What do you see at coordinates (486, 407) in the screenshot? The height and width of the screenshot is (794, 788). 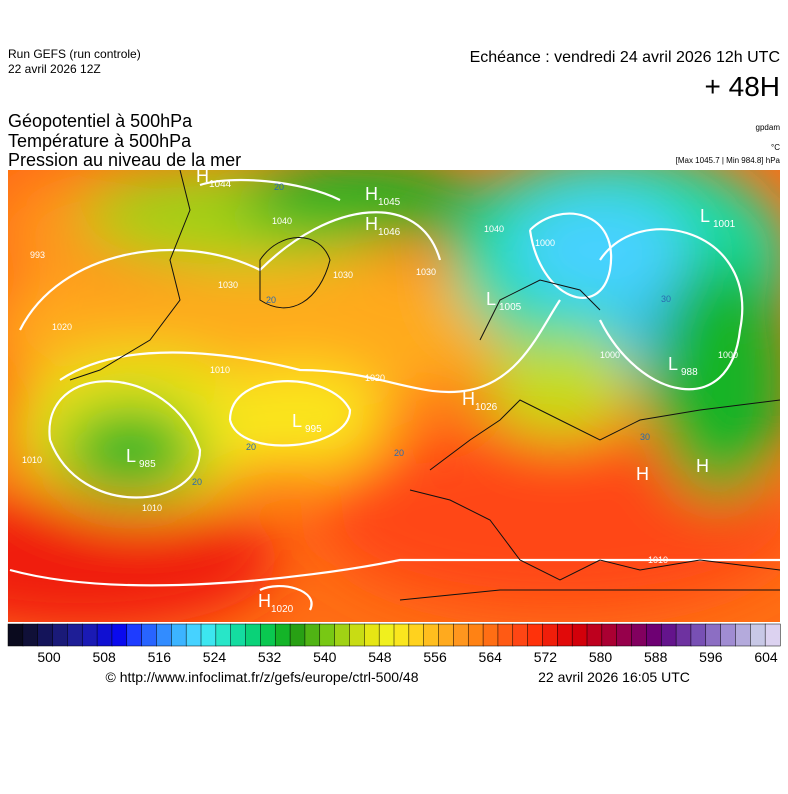 I see `center-value: 1026` at bounding box center [486, 407].